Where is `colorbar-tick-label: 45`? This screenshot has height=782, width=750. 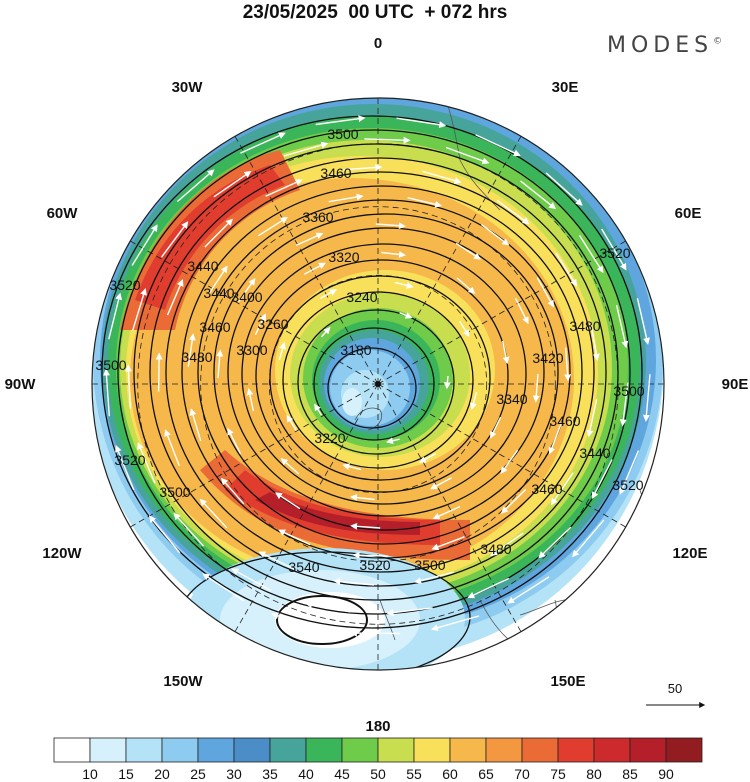
colorbar-tick-label: 45 is located at coordinates (342, 774).